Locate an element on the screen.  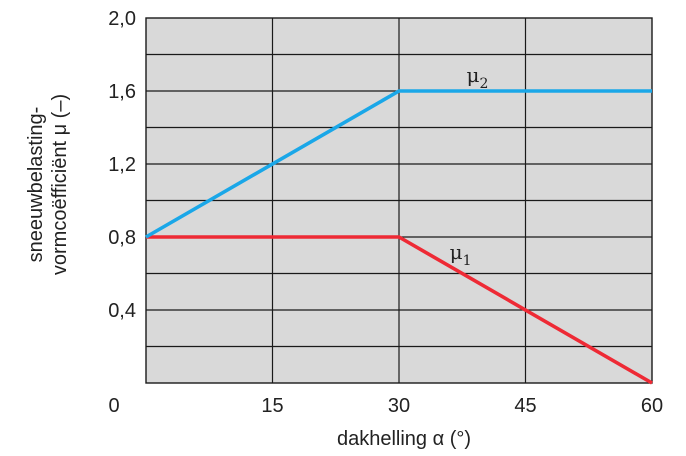
series-label-mu1: μ1 is located at coordinates (461, 254).